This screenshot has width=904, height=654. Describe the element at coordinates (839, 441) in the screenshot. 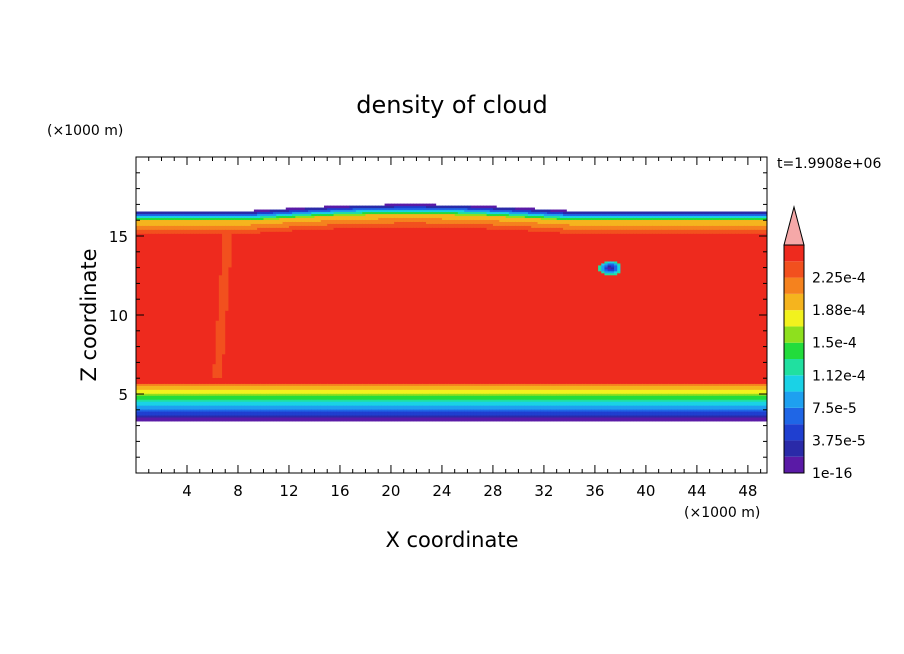

I see `colorbar-label: 3.75e-5` at that location.